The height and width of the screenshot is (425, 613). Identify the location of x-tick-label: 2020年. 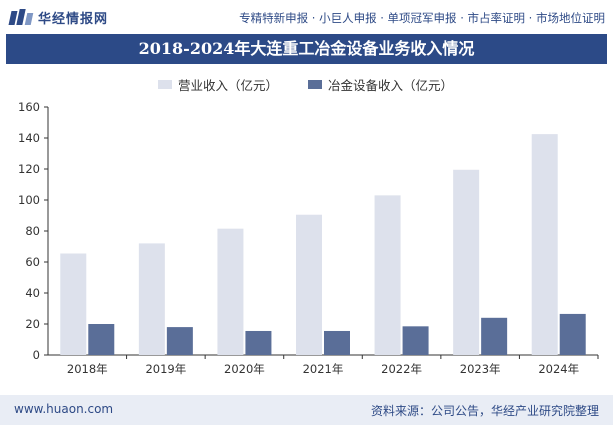
(244, 369).